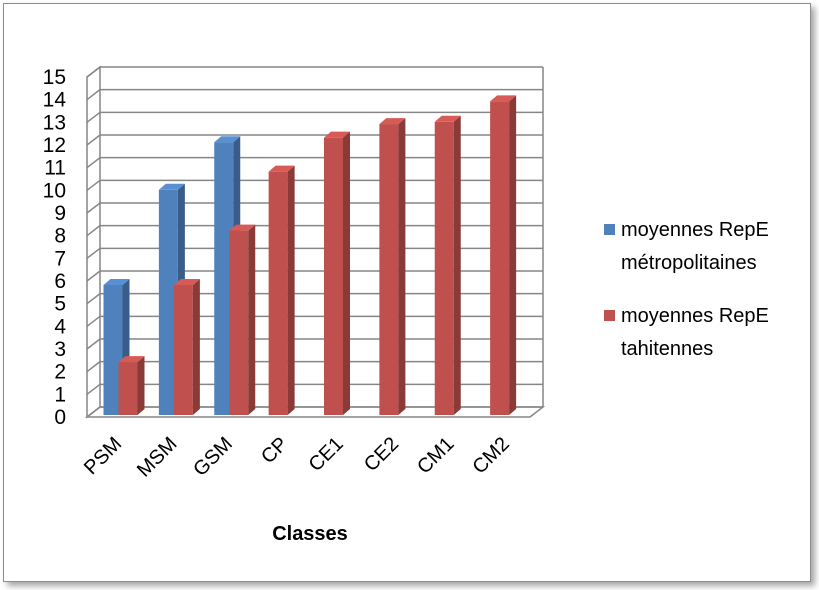 The image size is (819, 590). Describe the element at coordinates (326, 454) in the screenshot. I see `x-tick-label: CE1` at that location.